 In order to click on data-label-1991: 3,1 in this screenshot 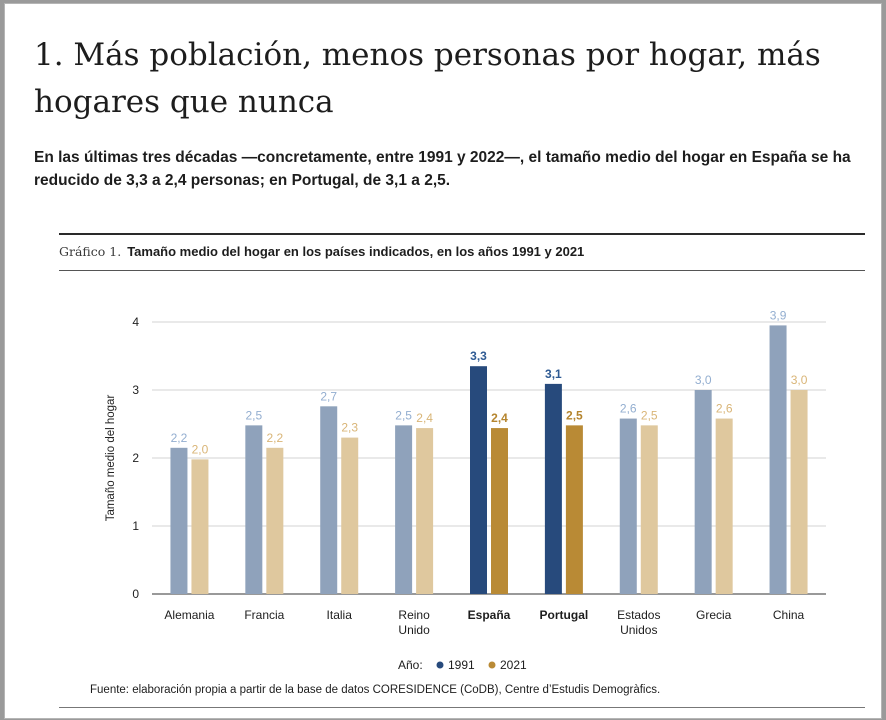, I will do `click(553, 374)`.